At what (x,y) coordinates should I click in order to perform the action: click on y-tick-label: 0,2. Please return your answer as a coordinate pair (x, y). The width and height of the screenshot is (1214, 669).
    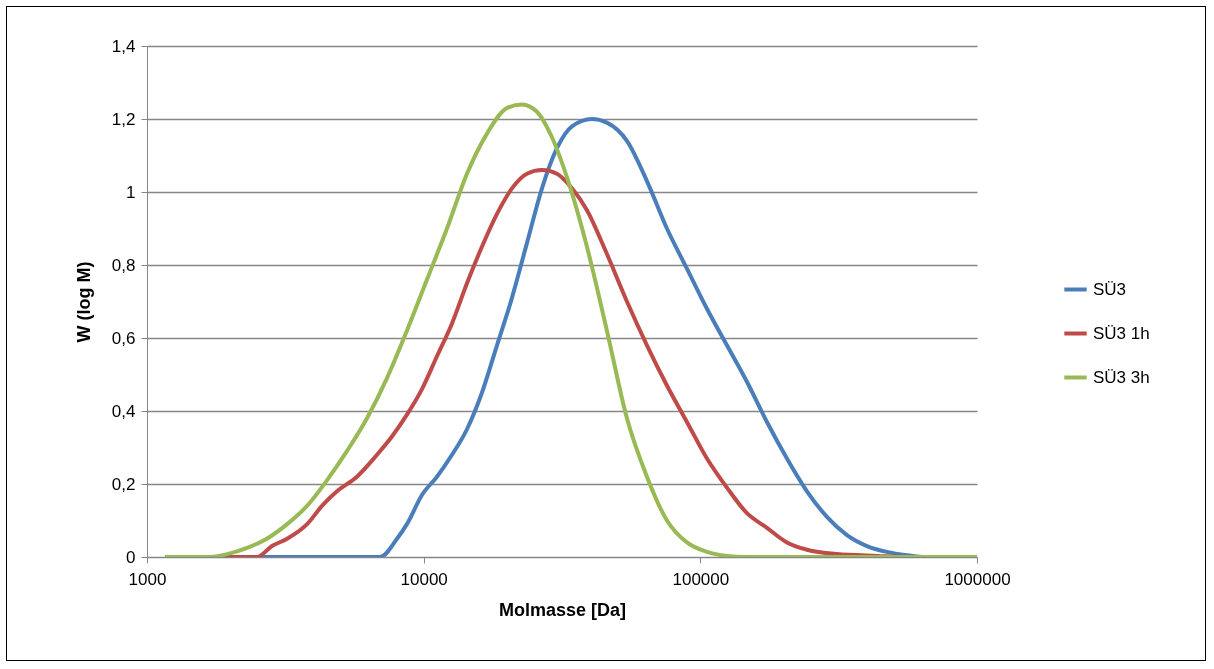
    Looking at the image, I should click on (123, 484).